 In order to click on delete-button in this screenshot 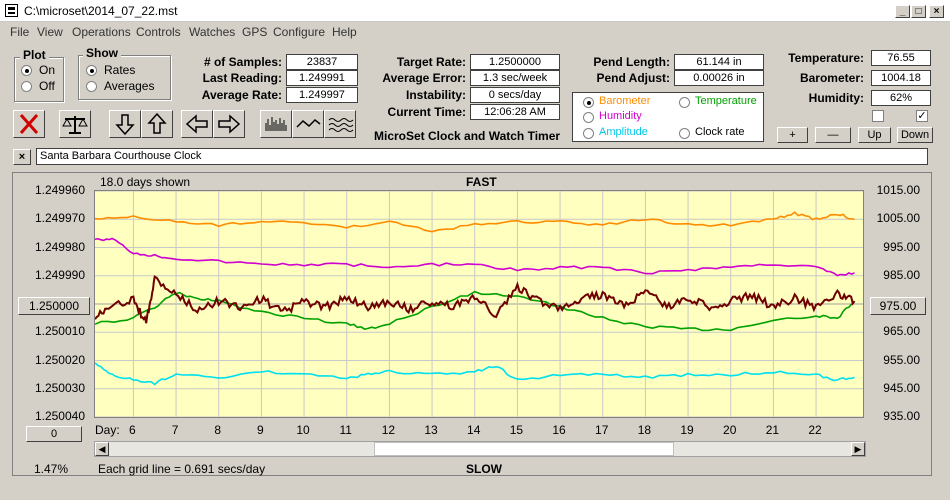, I will do `click(29, 124)`.